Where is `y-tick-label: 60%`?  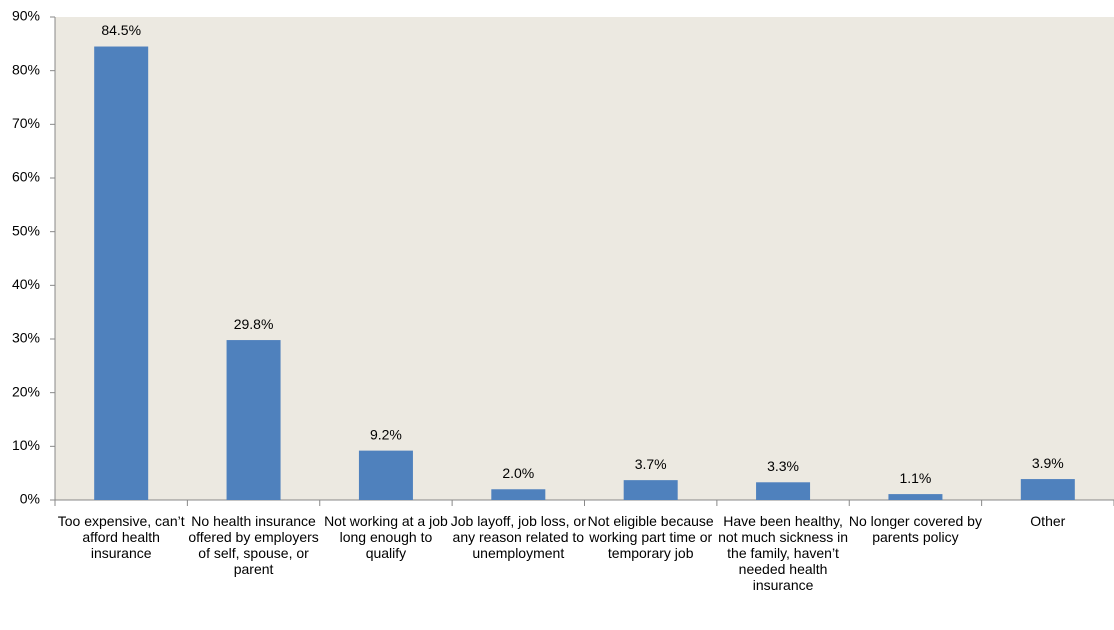 y-tick-label: 60% is located at coordinates (26, 177).